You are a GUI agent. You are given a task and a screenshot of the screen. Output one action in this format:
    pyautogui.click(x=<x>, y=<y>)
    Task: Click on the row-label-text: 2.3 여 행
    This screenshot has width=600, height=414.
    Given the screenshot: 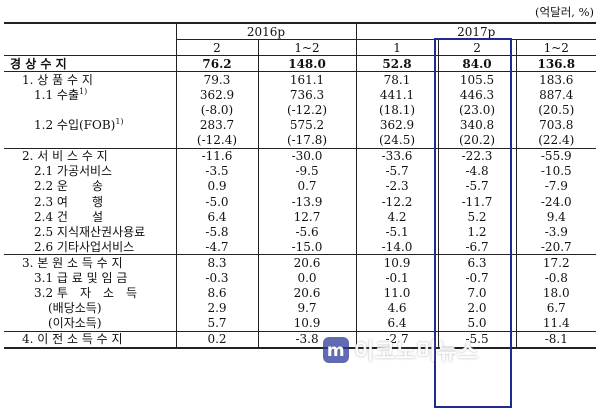 What is the action you would take?
    pyautogui.click(x=68, y=201)
    